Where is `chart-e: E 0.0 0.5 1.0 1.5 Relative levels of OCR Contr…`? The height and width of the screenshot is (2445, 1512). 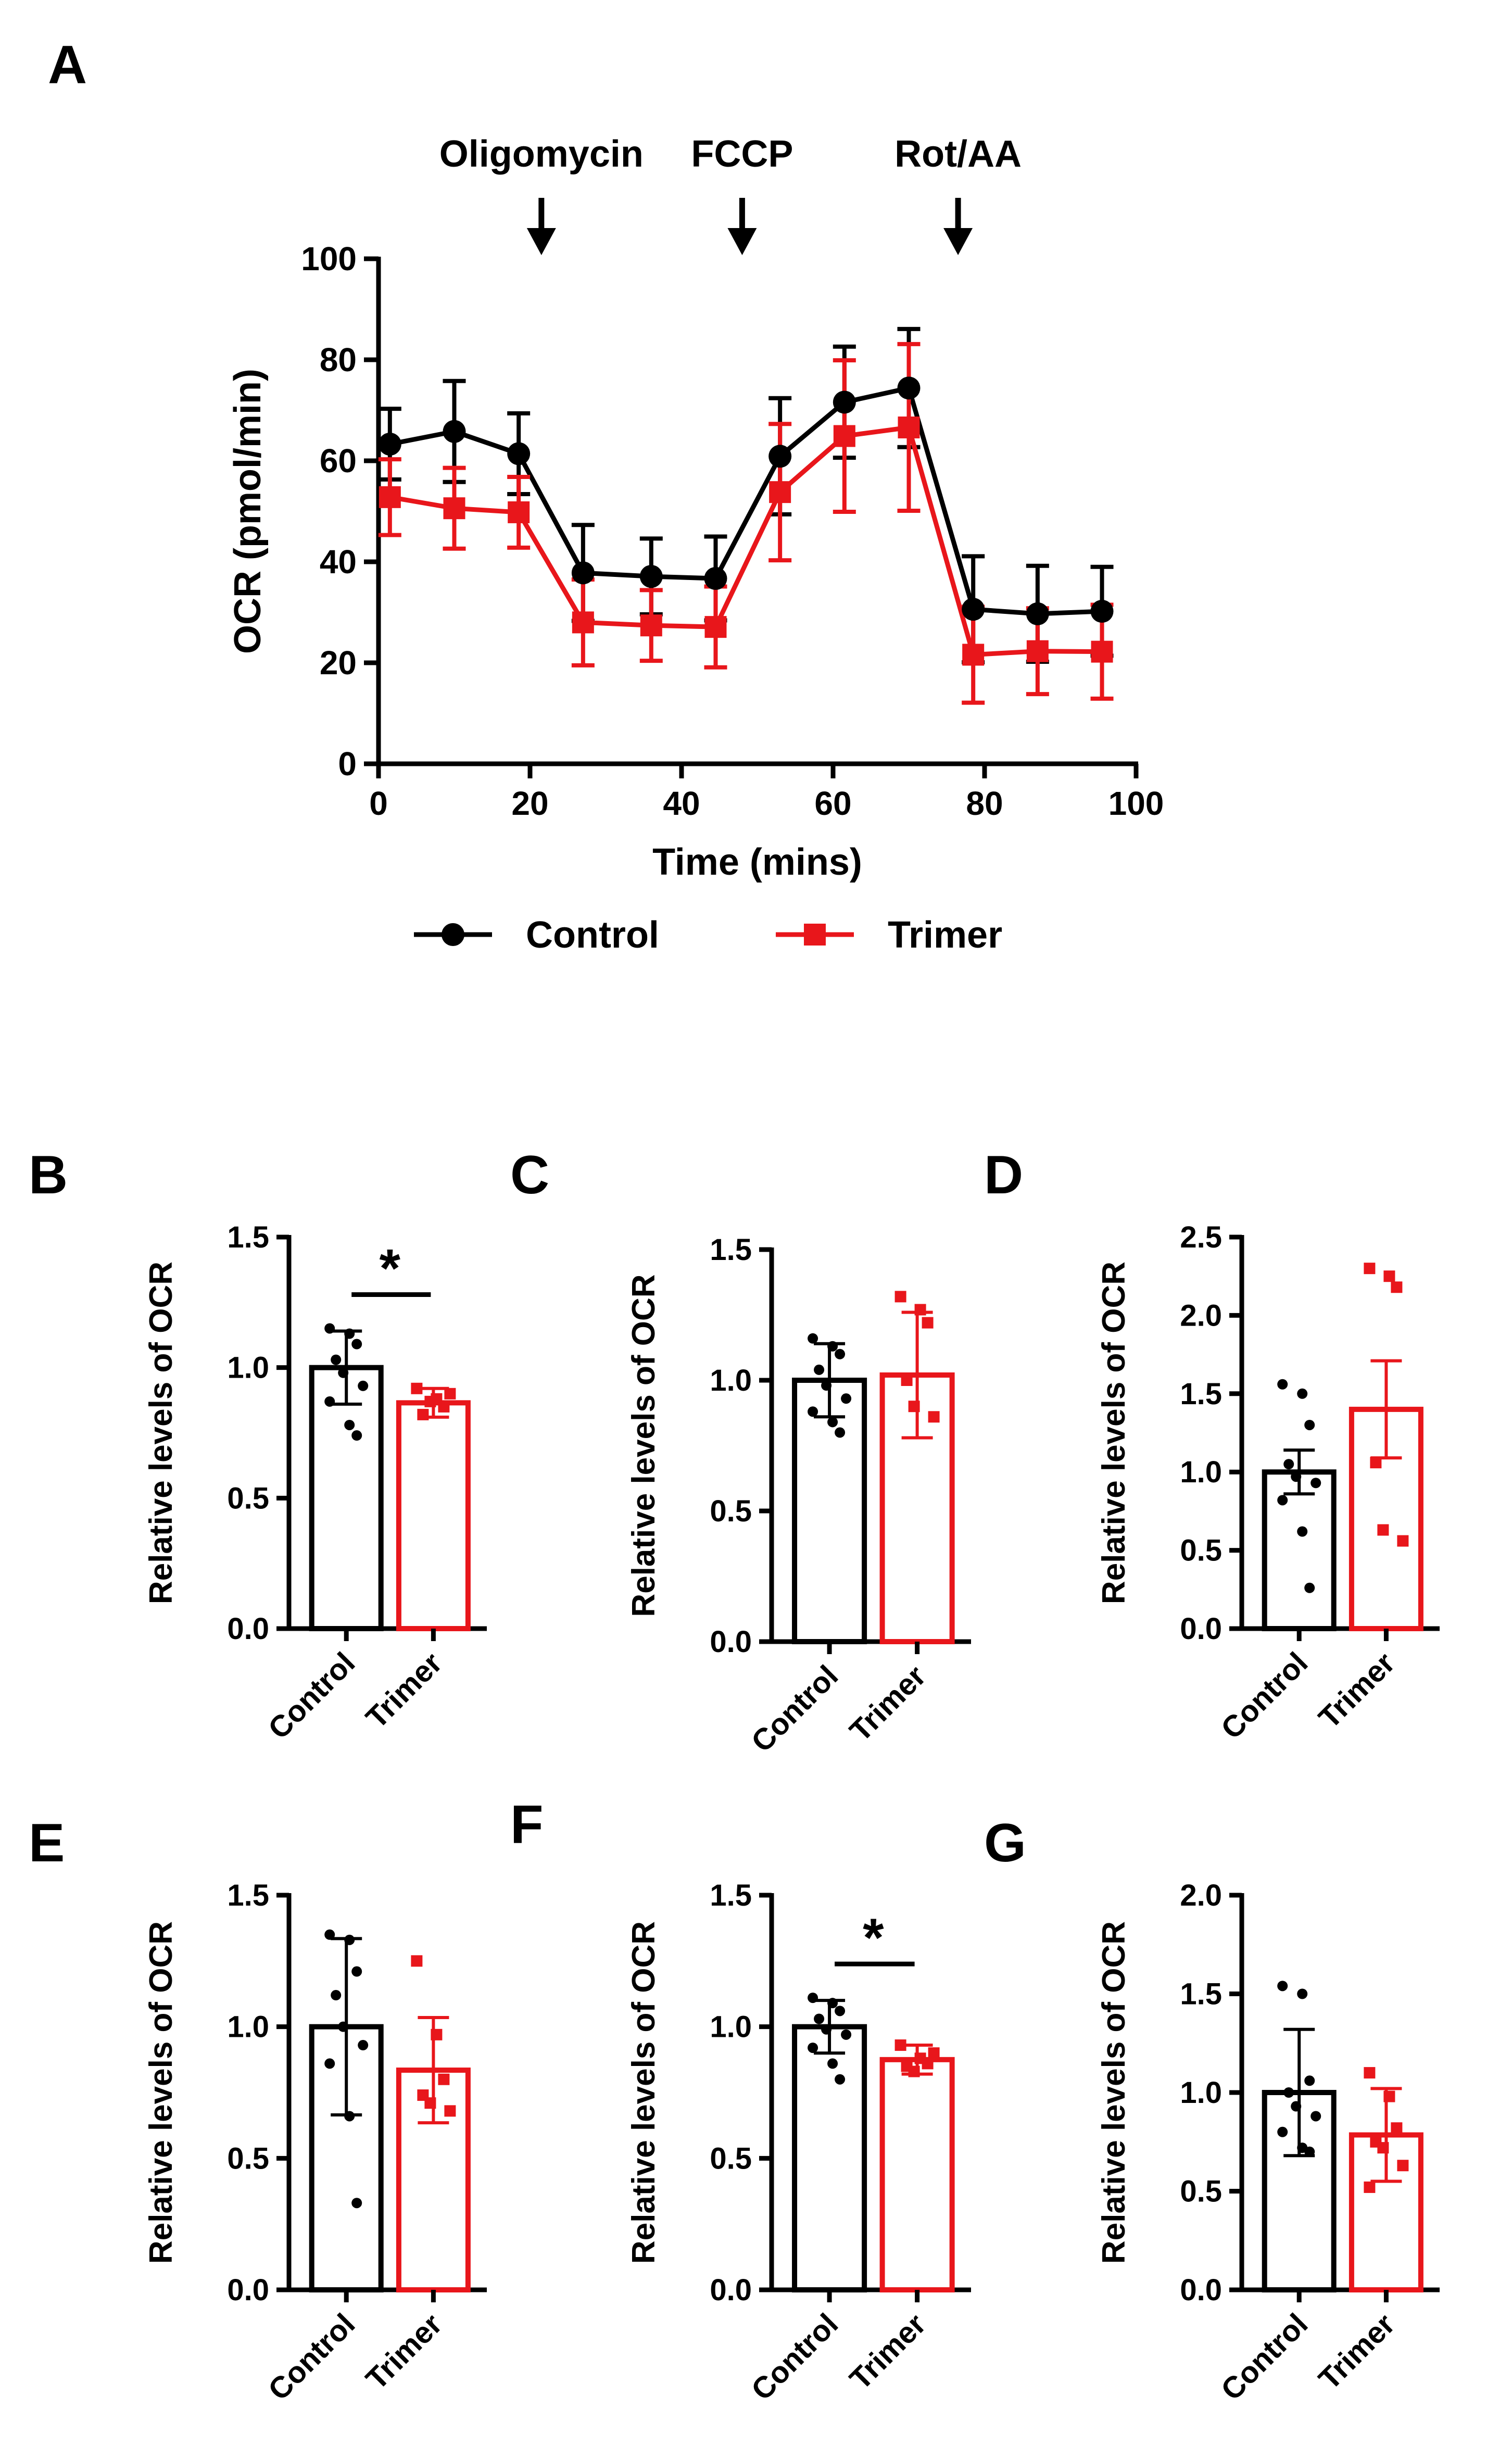 chart-e: E 0.0 0.5 1.0 1.5 Relative levels of OCR Contr… is located at coordinates (258, 2110).